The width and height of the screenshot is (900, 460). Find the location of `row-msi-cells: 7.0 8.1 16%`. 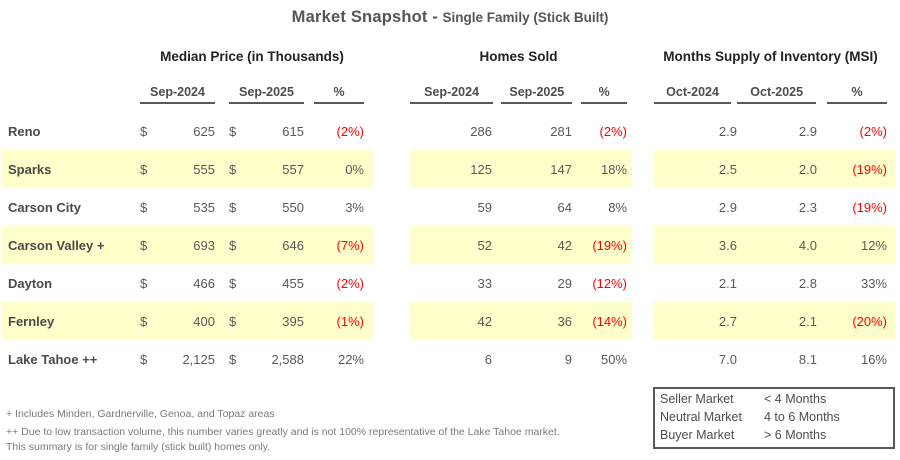

row-msi-cells: 7.0 8.1 16% is located at coordinates (774, 359).